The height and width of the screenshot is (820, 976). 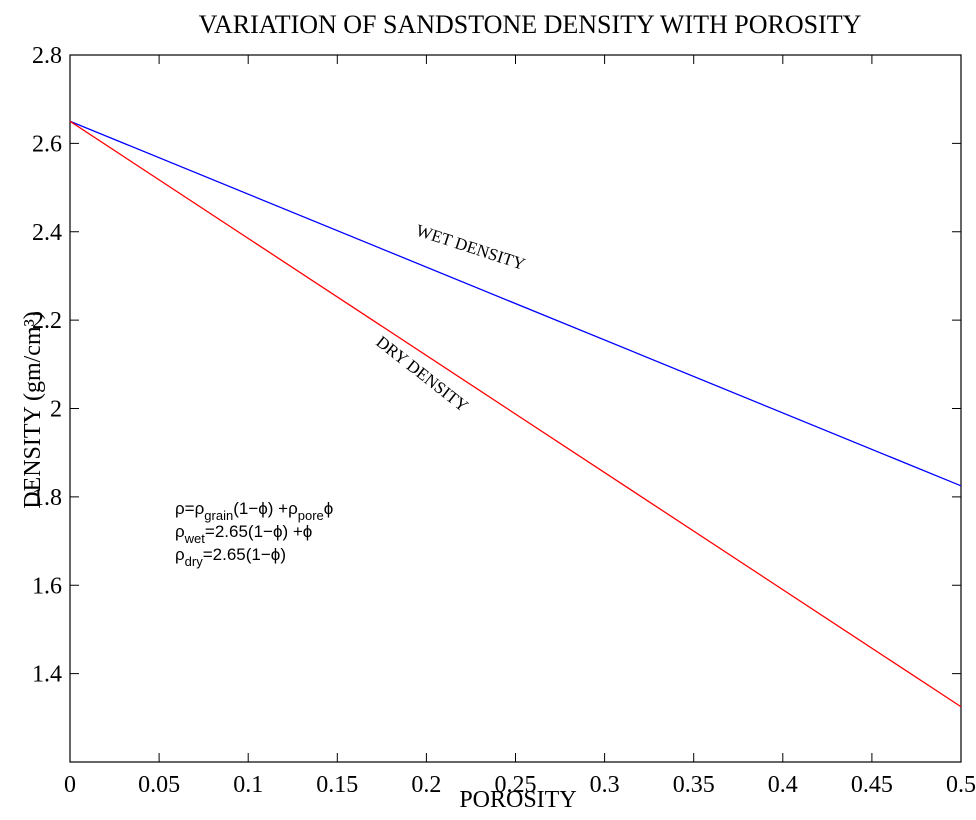 What do you see at coordinates (47, 586) in the screenshot?
I see `y-tick-label: 1.6` at bounding box center [47, 586].